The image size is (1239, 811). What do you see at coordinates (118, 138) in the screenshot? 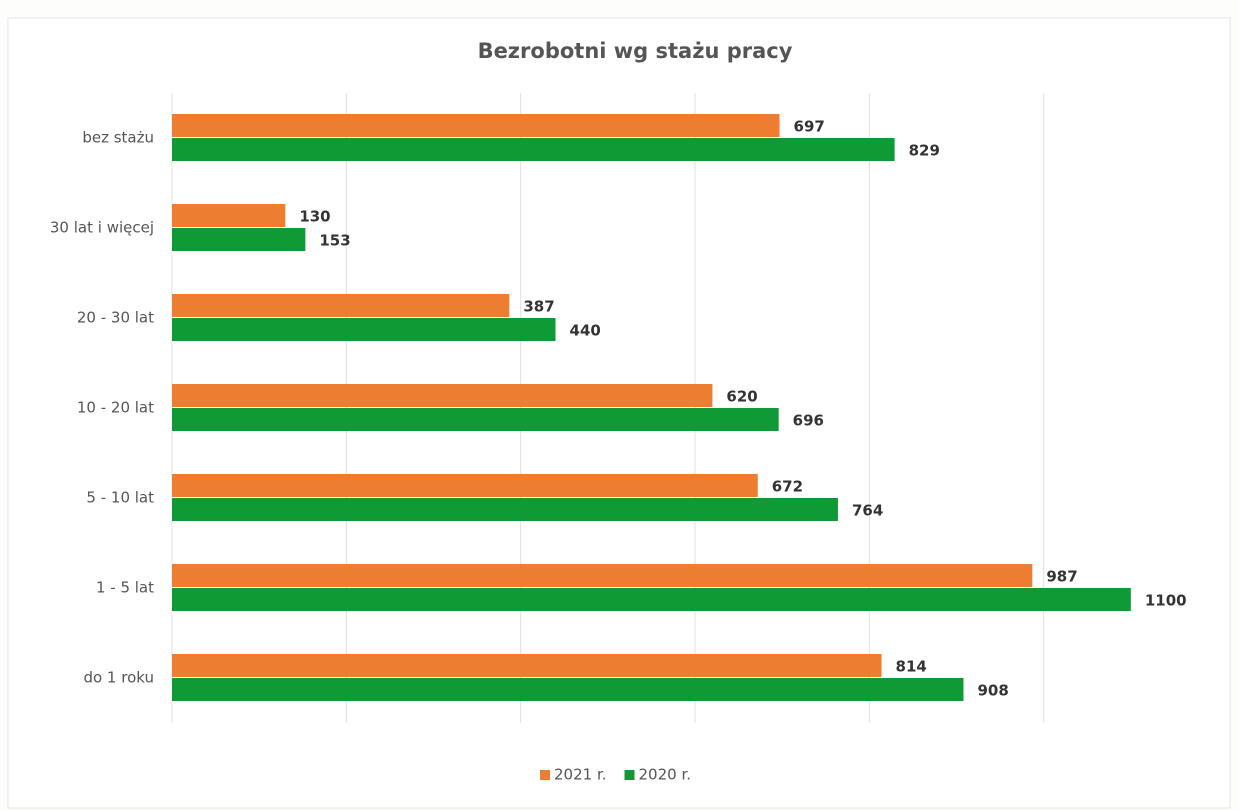
I see `y-tick-label: bez stażu` at bounding box center [118, 138].